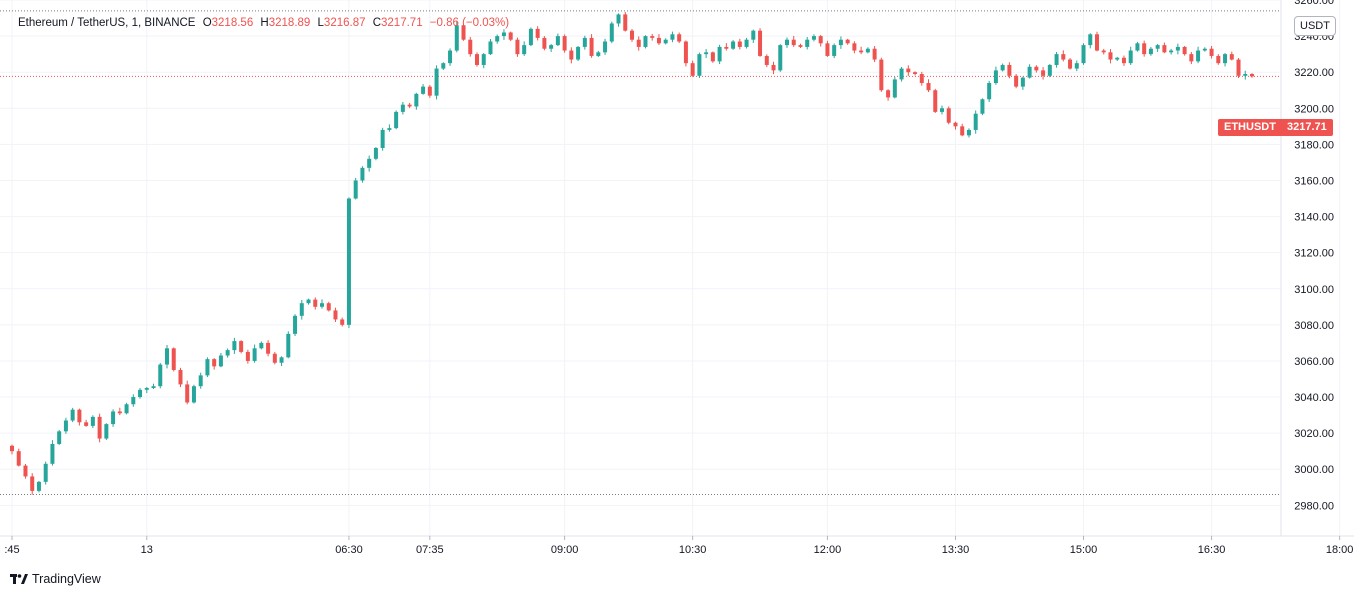  Describe the element at coordinates (565, 550) in the screenshot. I see `time-tick-label: 09:00` at that location.